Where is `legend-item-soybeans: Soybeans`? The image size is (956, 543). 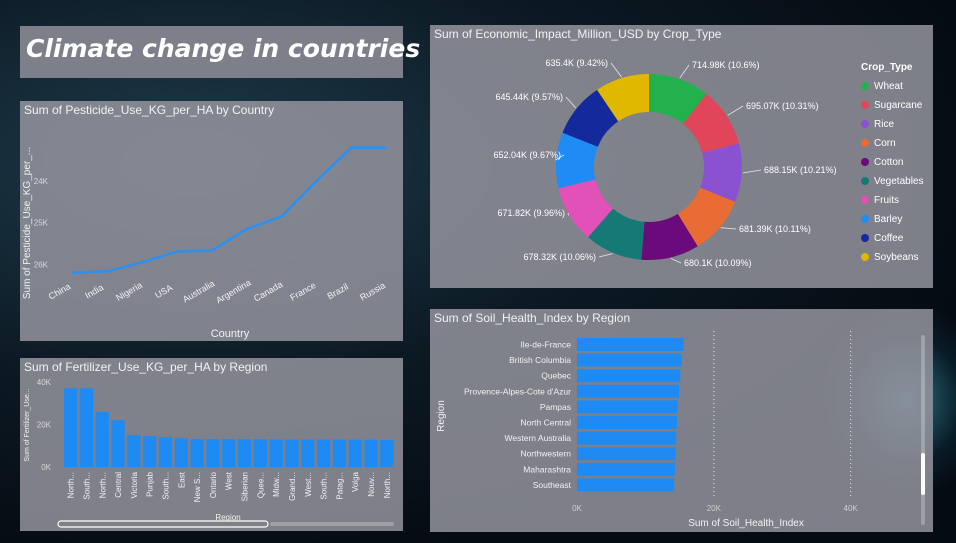
legend-item-soybeans: Soybeans is located at coordinates (889, 257).